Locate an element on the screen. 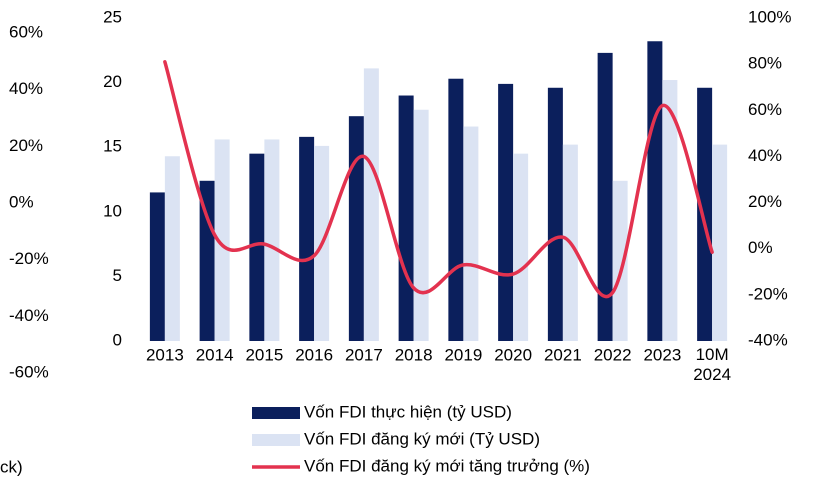  y2-tick-label: 60% is located at coordinates (765, 109).